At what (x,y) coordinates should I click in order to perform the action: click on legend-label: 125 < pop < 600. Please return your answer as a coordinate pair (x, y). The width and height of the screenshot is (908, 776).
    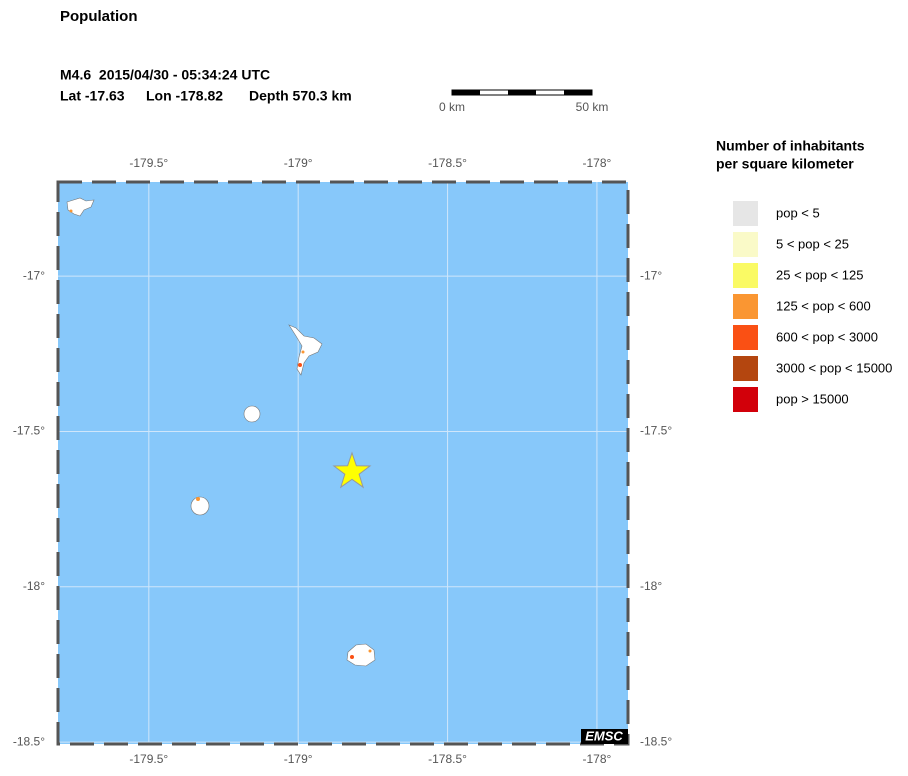
    Looking at the image, I should click on (823, 305).